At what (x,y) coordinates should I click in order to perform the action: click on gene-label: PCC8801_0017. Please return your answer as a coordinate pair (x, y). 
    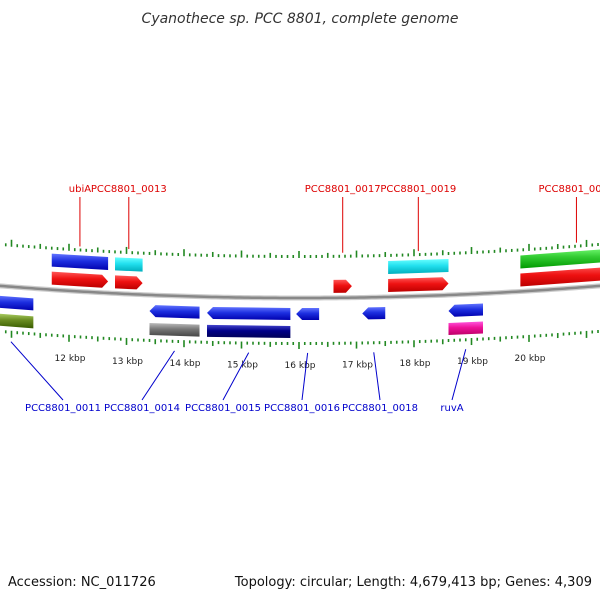
    Looking at the image, I should click on (343, 189).